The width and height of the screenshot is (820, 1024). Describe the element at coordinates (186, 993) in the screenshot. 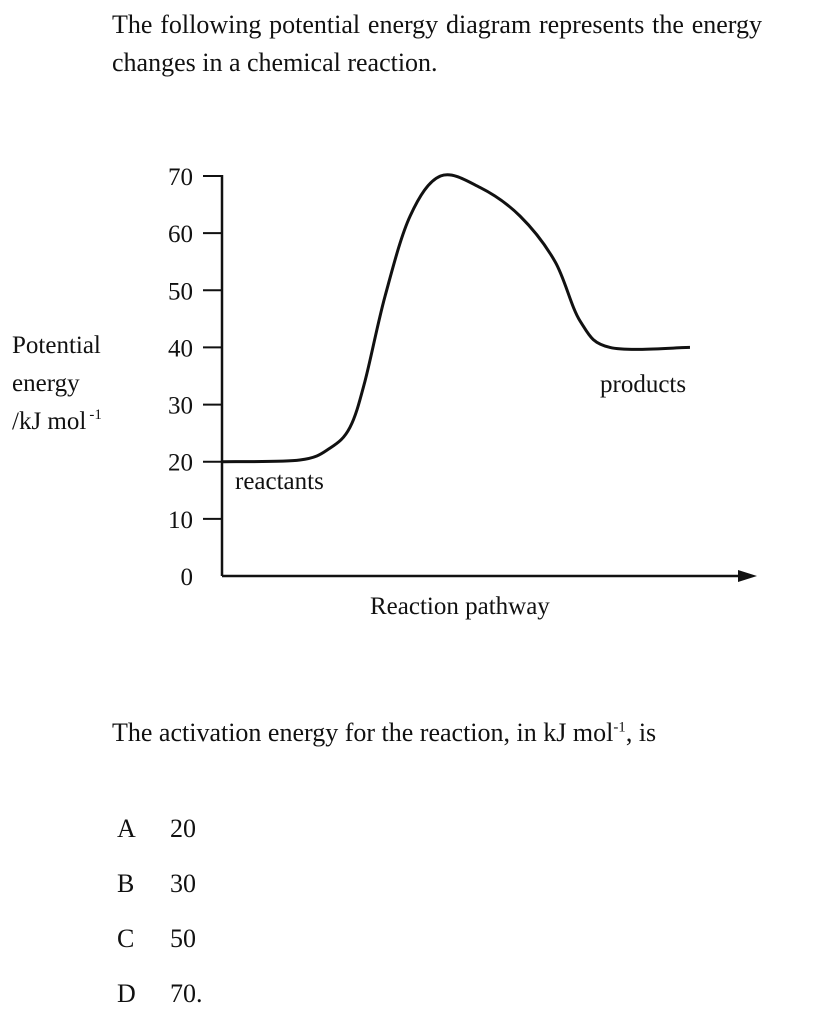

I see `option-value: 70.` at that location.